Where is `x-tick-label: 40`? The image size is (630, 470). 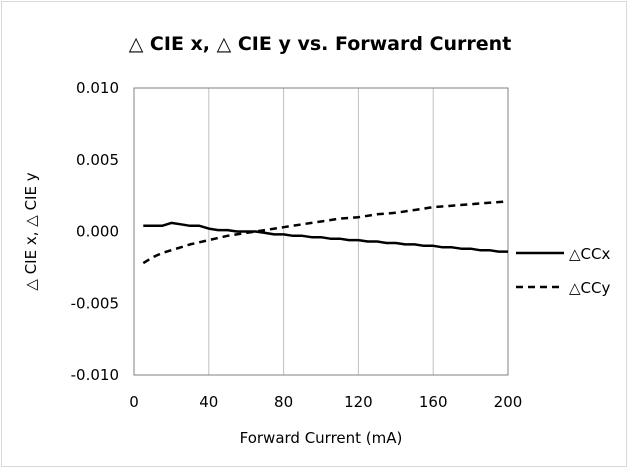
x-tick-label: 40 is located at coordinates (208, 402).